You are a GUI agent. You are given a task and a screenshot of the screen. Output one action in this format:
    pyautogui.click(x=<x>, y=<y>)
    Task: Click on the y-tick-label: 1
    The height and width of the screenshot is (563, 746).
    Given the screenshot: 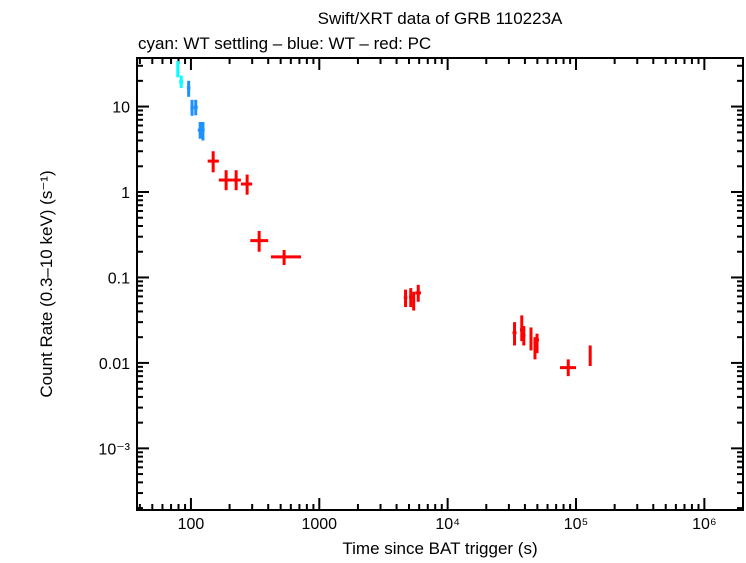 What is the action you would take?
    pyautogui.click(x=125, y=193)
    